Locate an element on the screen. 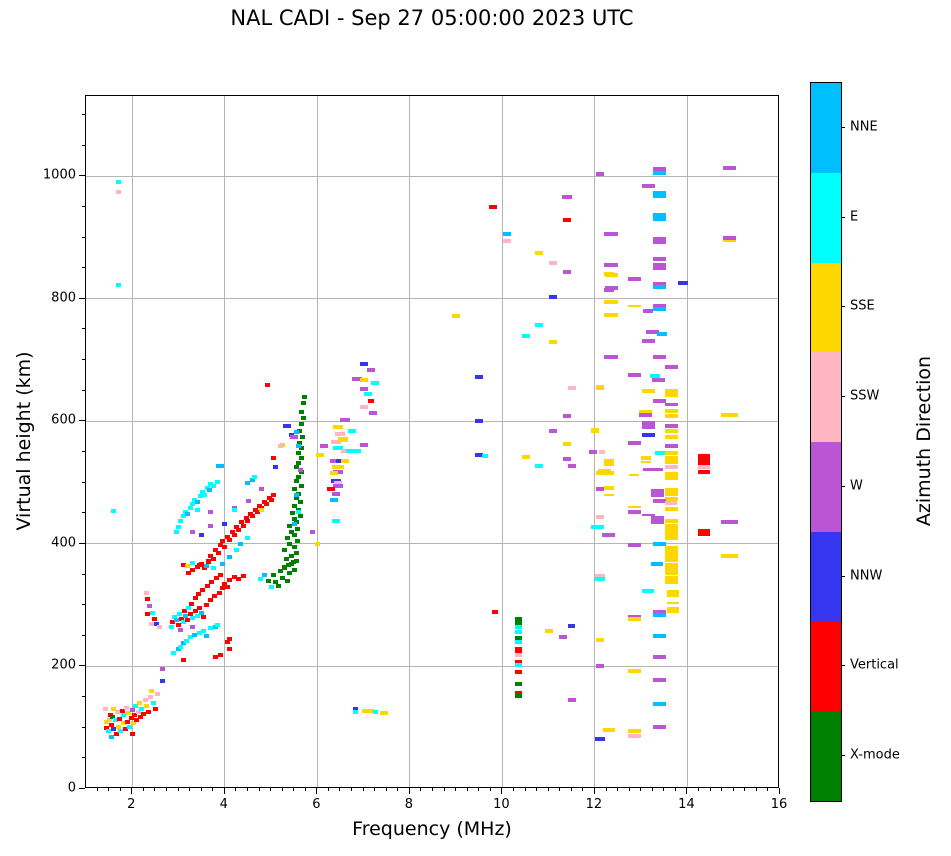  colorbar-segment-x-mode is located at coordinates (826, 756).